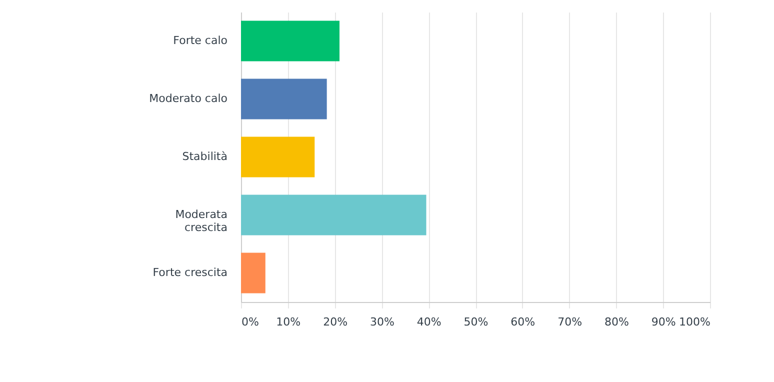  What do you see at coordinates (570, 322) in the screenshot?
I see `x-tick-label: 70%` at bounding box center [570, 322].